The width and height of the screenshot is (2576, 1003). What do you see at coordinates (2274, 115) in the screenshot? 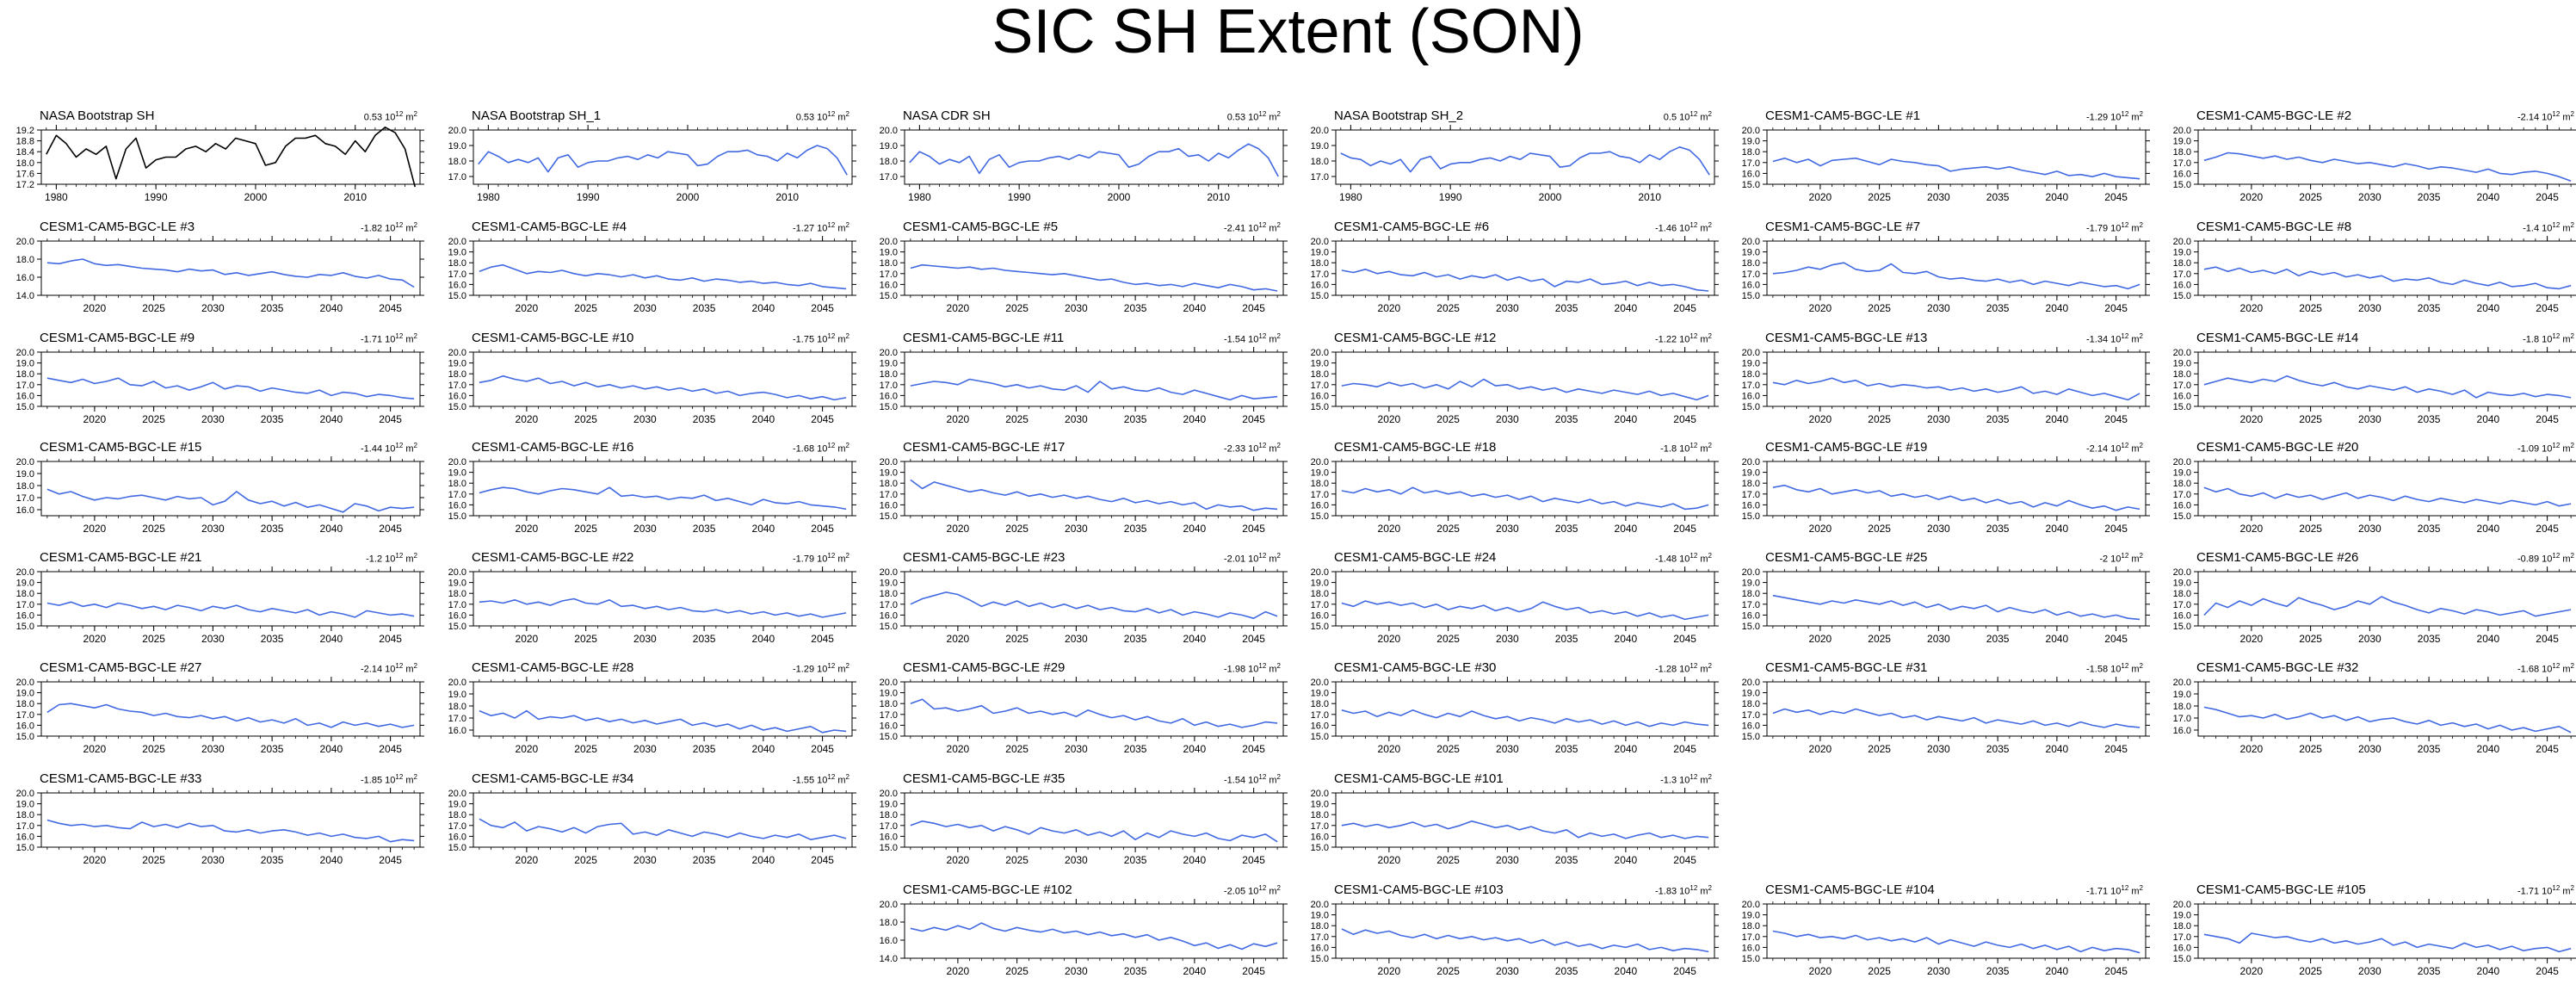
I see `panel-title: CESM1-CAM5-BGC-LE #2` at bounding box center [2274, 115].